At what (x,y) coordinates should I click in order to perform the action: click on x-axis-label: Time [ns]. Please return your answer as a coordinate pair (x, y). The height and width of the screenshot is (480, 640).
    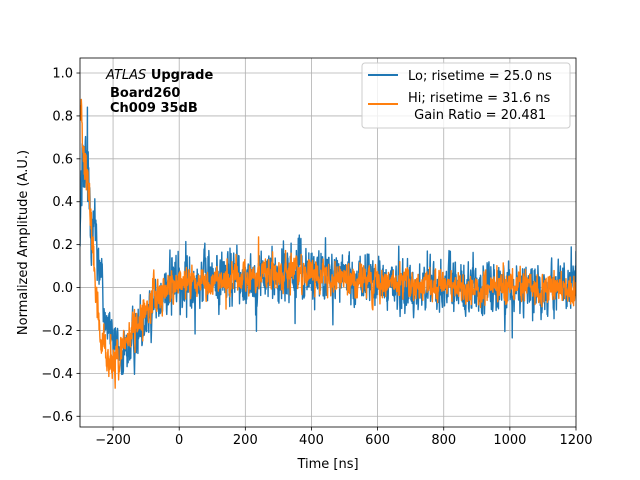
    Looking at the image, I should click on (327, 464).